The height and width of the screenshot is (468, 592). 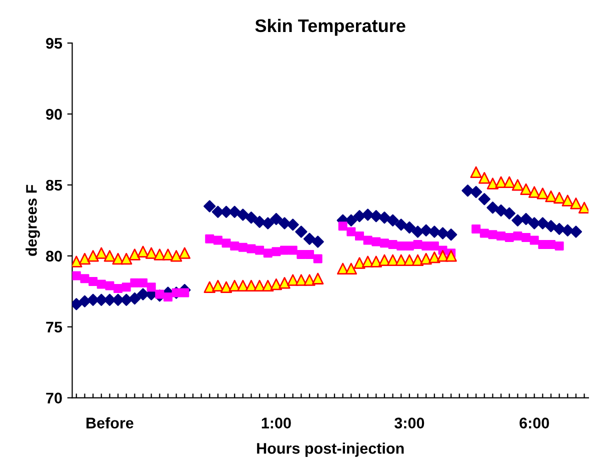 I want to click on chart-title: Skin Temperature, so click(x=330, y=27).